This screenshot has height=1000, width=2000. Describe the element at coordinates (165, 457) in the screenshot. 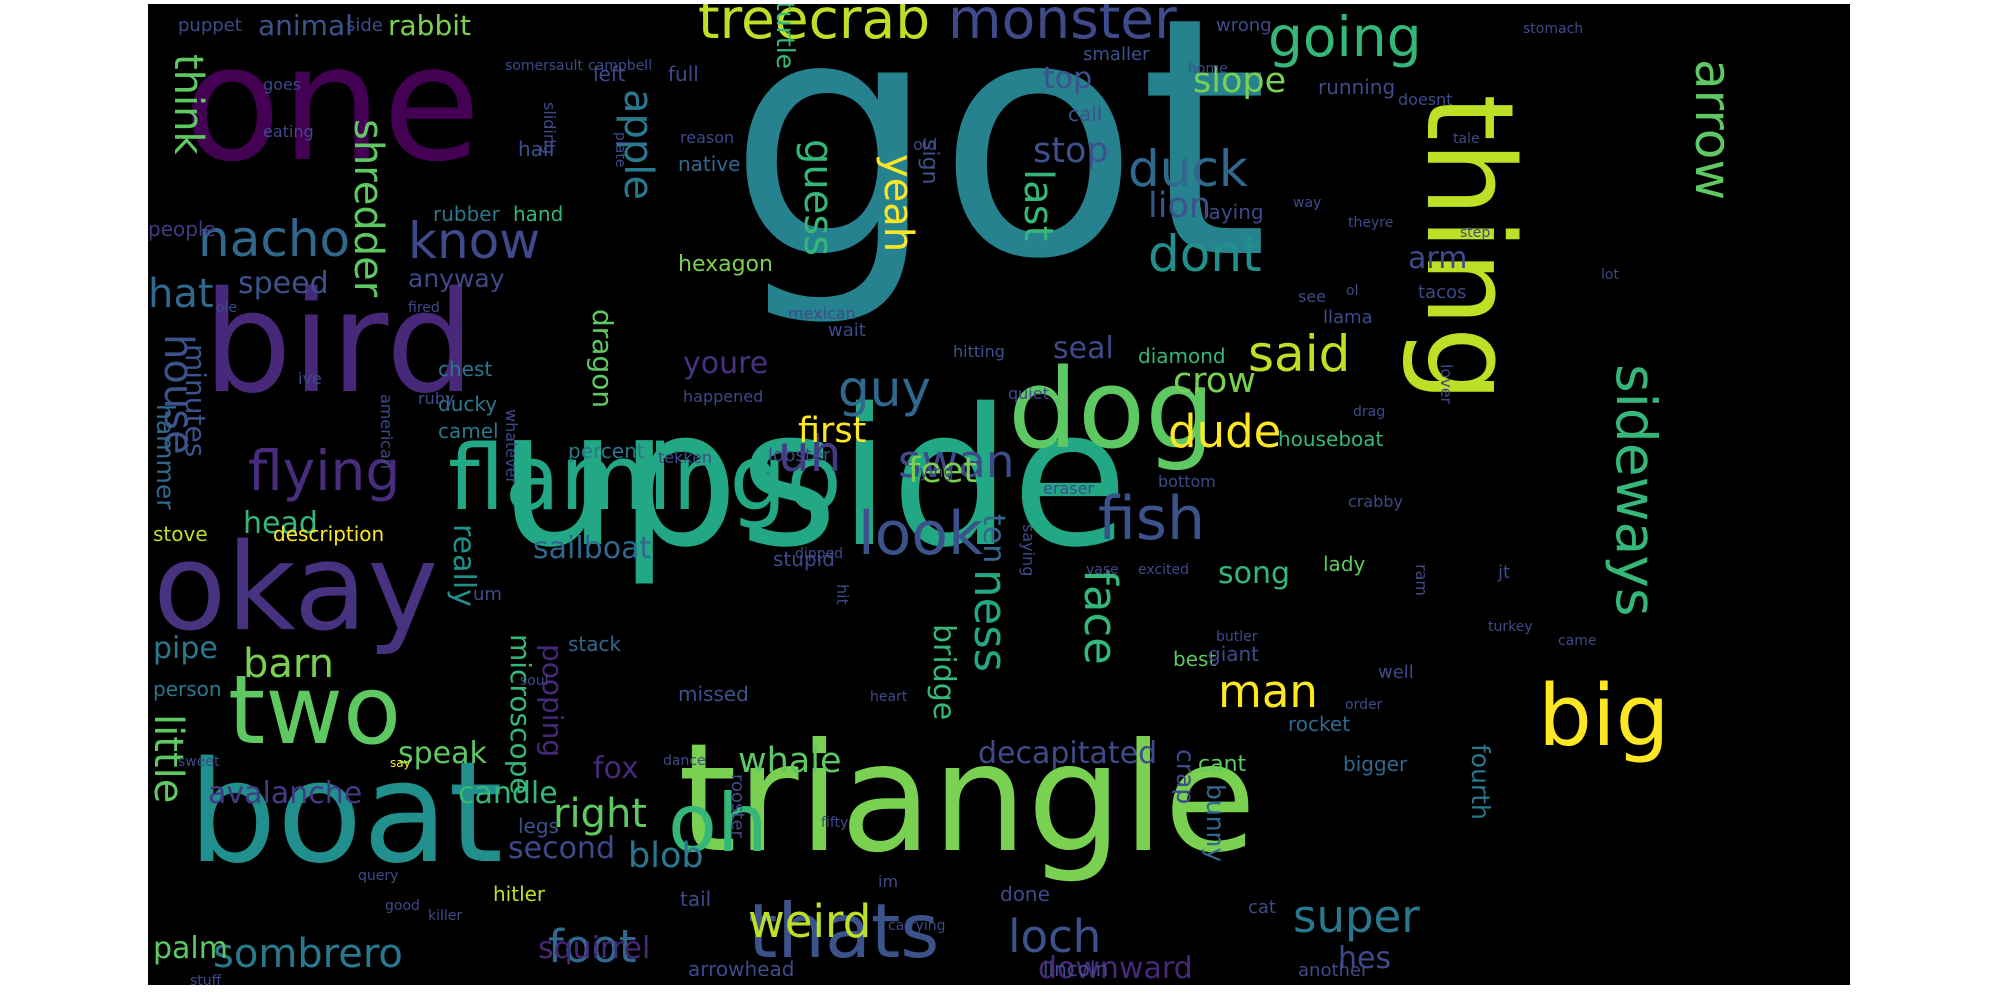

I see `word-hammer: hammer` at that location.